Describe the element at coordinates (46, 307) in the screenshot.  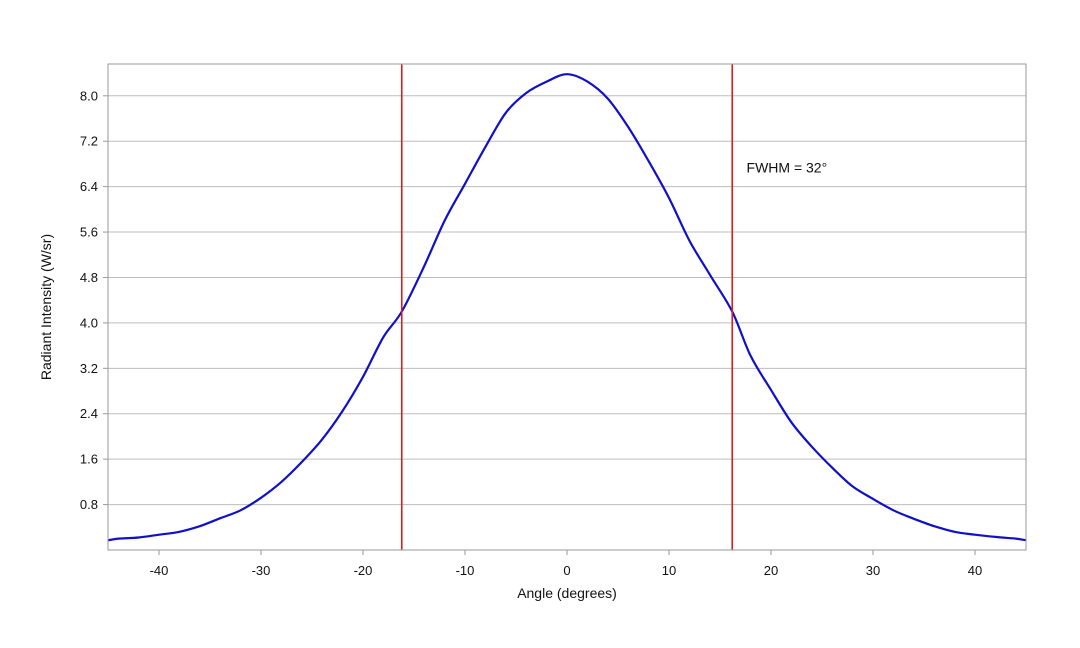
I see `y-axis-title: Radiant Intensity (W/sr)` at that location.